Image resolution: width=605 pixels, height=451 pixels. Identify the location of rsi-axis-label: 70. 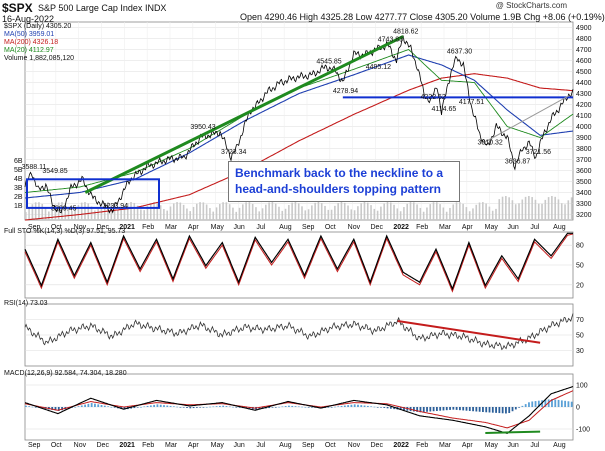
(580, 320).